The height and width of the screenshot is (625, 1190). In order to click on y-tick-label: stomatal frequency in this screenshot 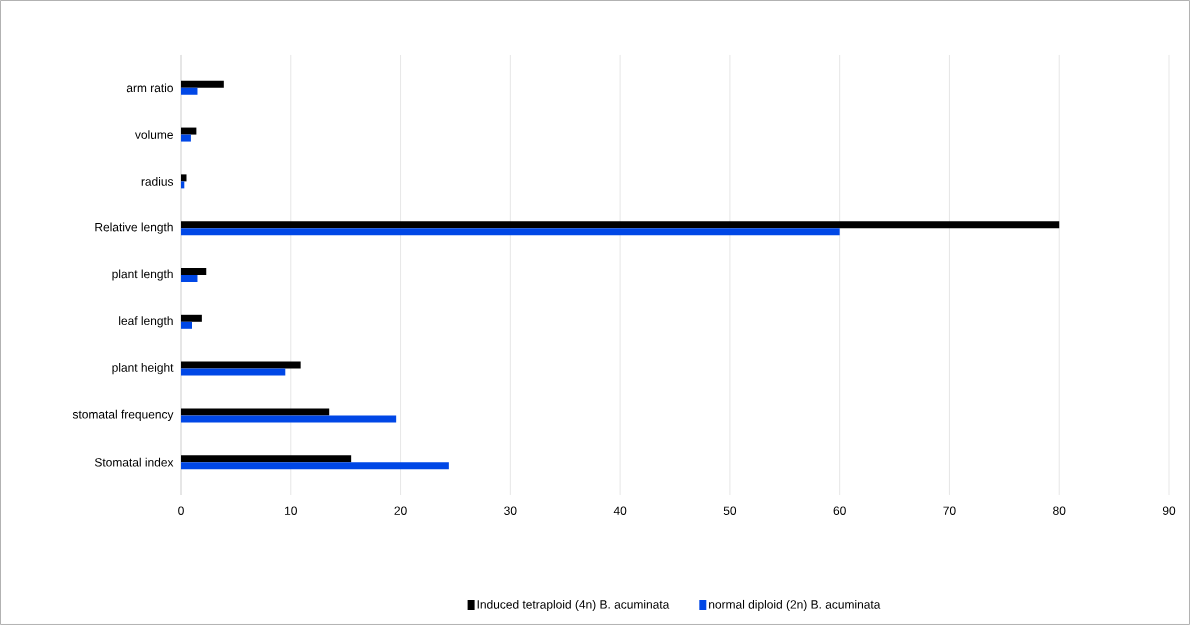, I will do `click(123, 415)`.